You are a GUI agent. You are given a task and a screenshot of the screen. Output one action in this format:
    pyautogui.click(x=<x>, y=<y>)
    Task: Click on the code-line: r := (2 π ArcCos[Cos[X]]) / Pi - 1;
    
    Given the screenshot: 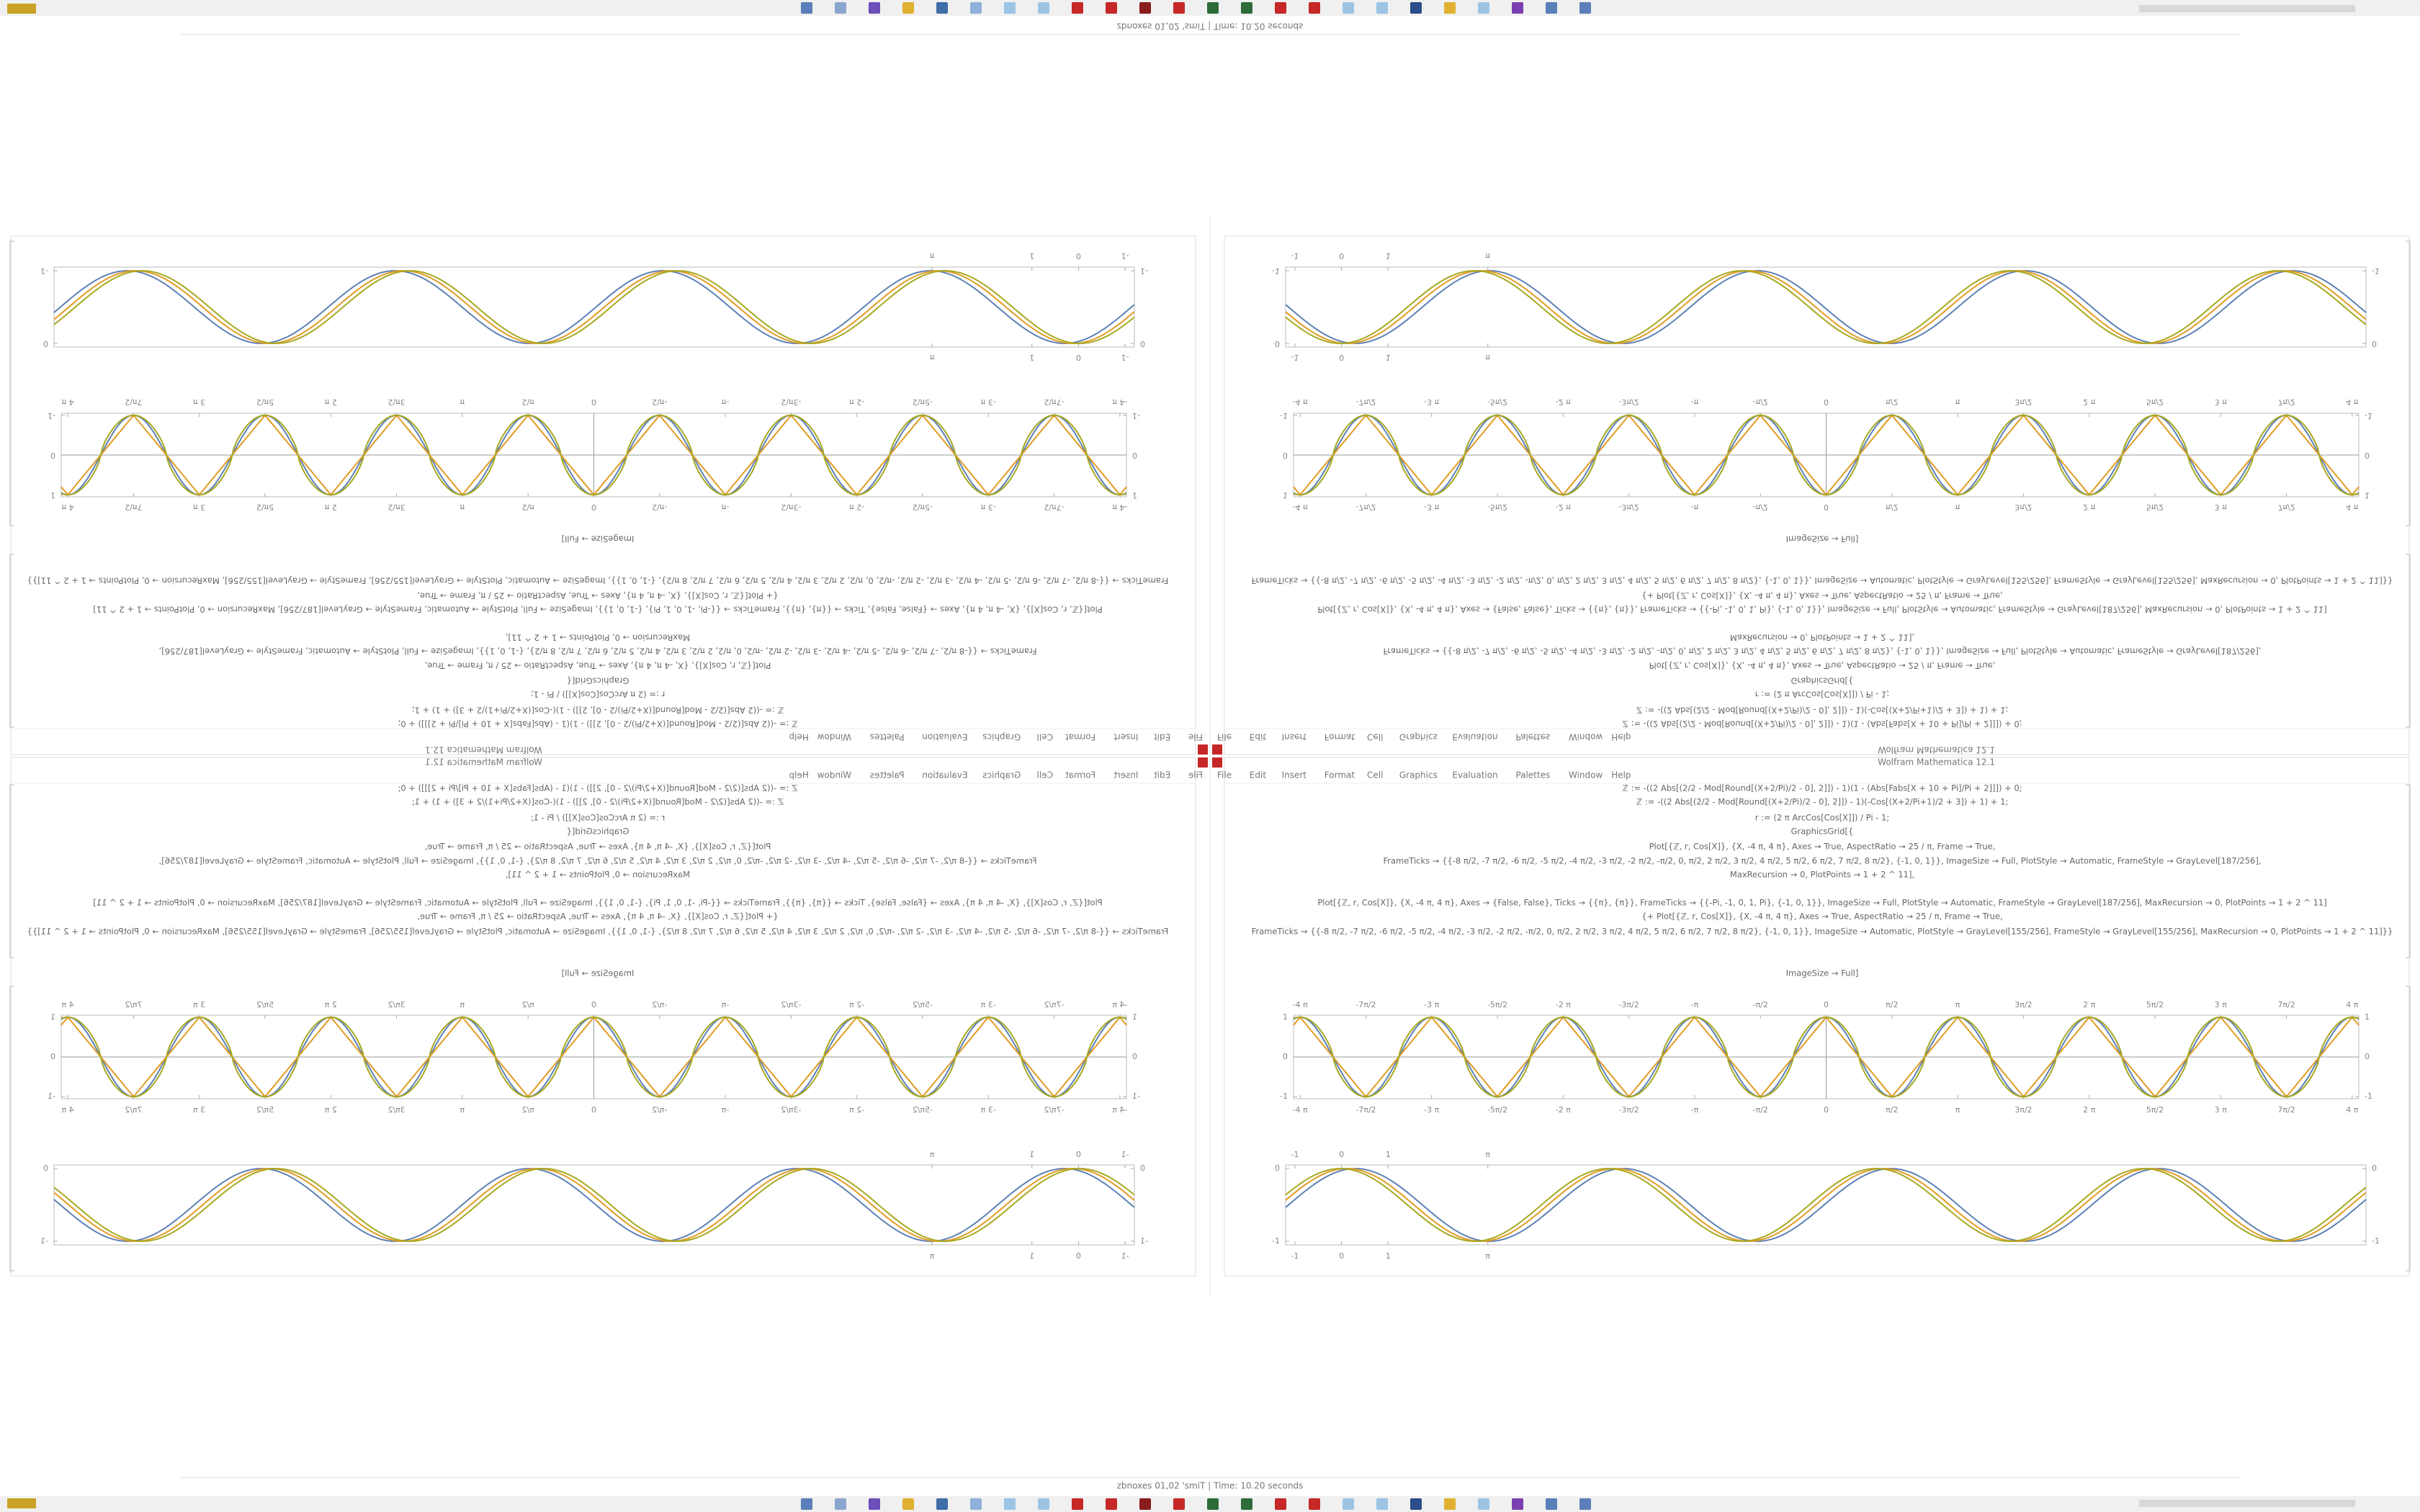 What is the action you would take?
    pyautogui.click(x=598, y=818)
    